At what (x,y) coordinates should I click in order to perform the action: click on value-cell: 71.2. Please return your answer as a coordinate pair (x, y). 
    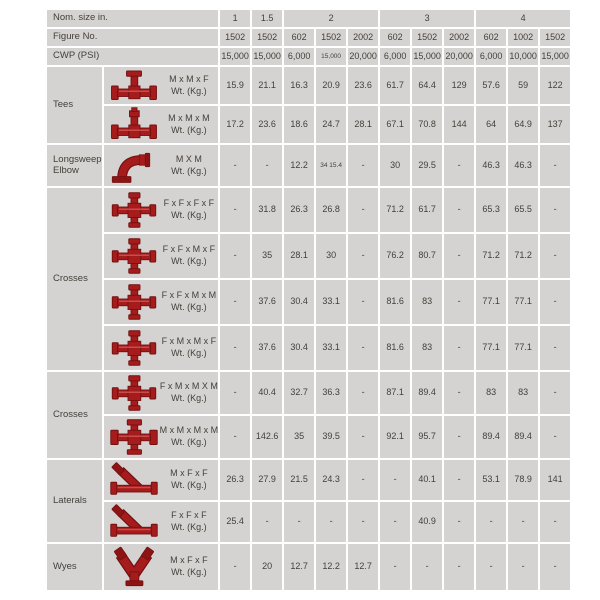
    Looking at the image, I should click on (523, 256).